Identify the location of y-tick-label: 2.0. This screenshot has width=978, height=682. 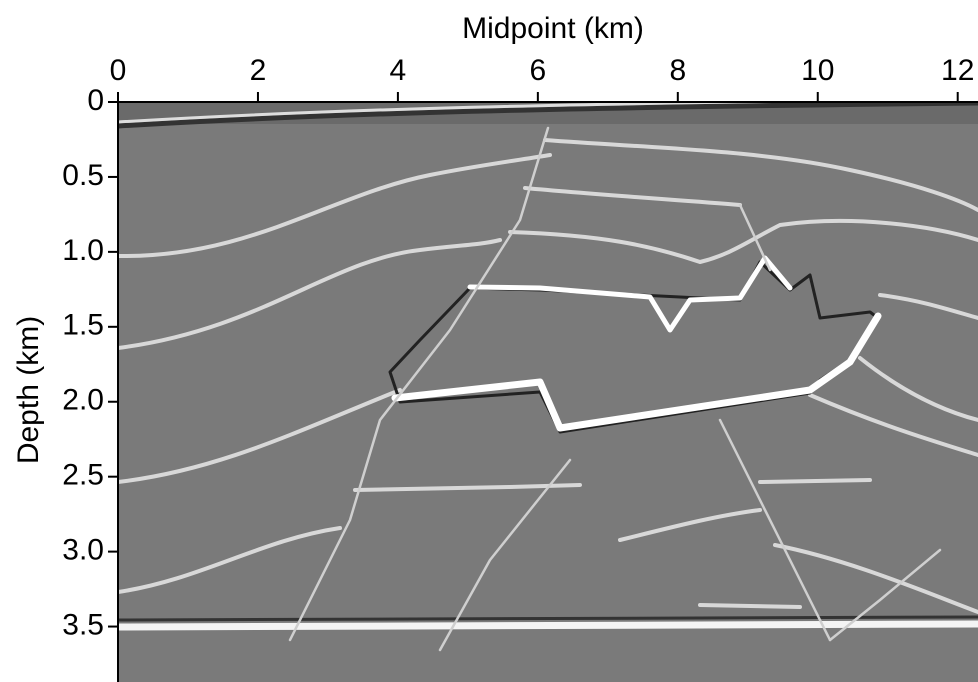
(83, 400).